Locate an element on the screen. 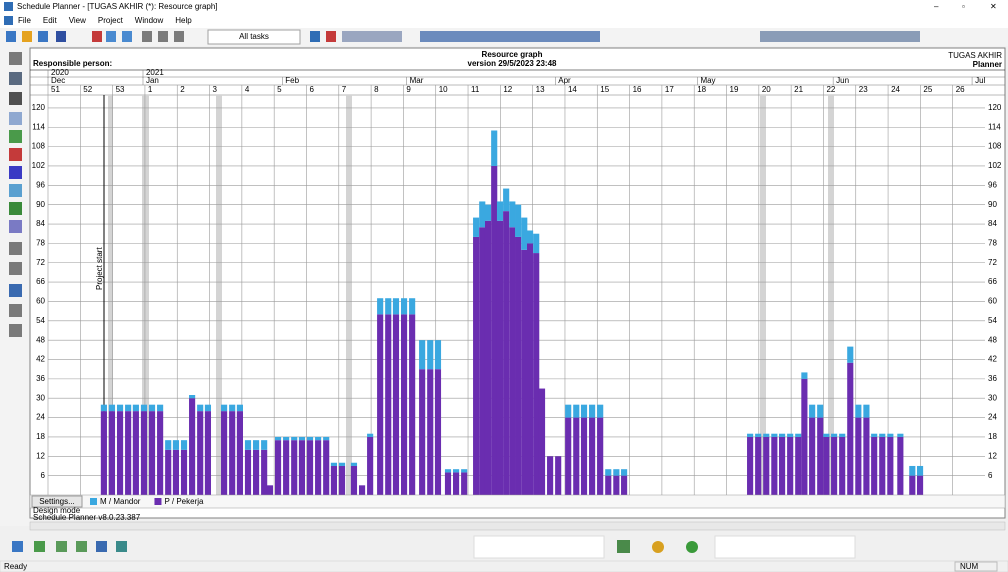 The width and height of the screenshot is (1008, 572). menu-item: Help is located at coordinates (183, 20).